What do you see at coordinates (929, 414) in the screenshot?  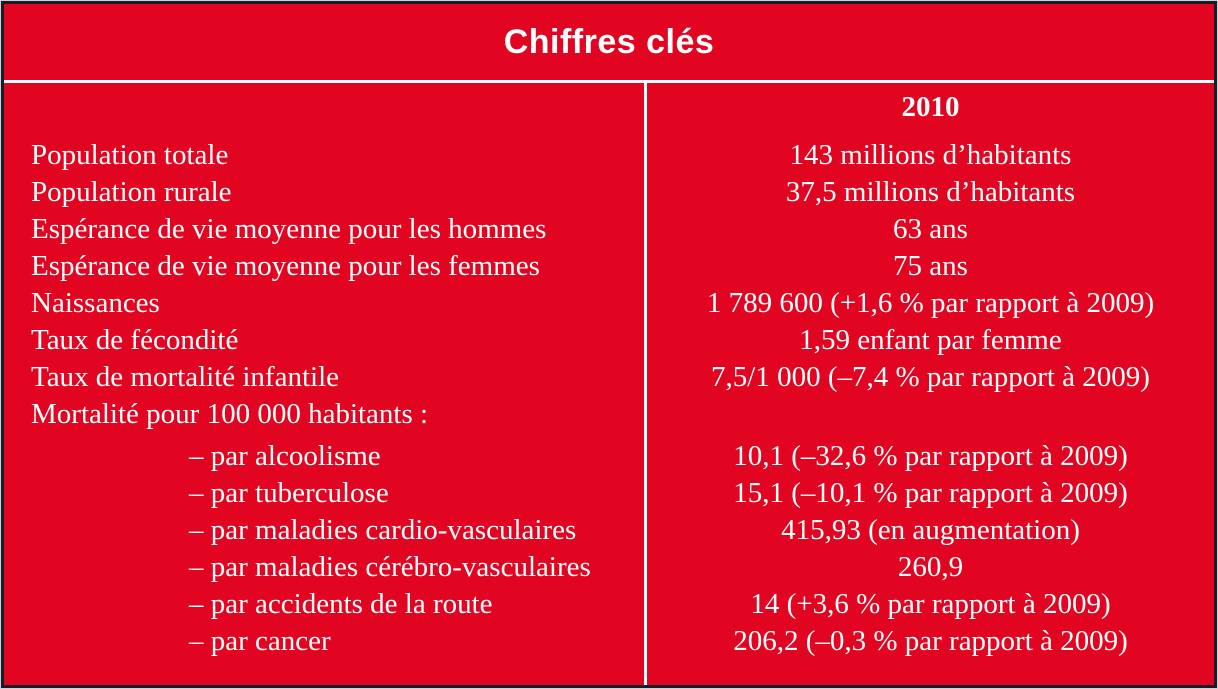 I see `row-value` at bounding box center [929, 414].